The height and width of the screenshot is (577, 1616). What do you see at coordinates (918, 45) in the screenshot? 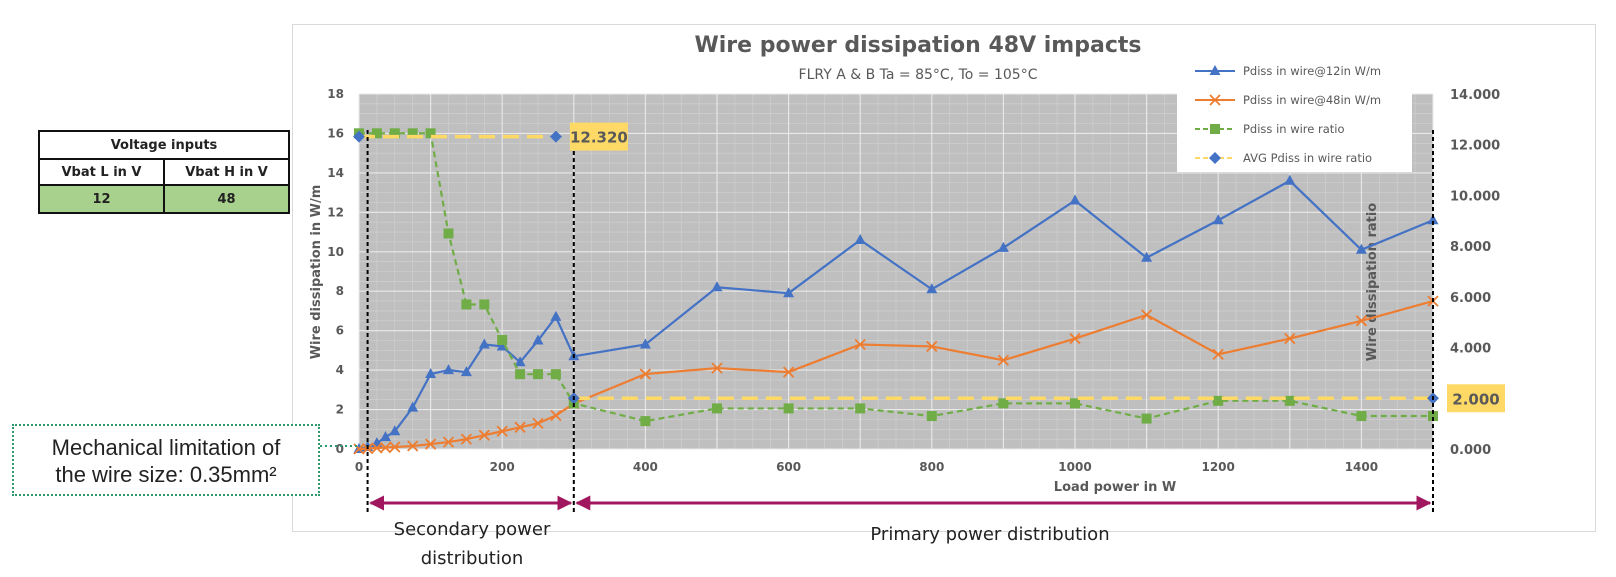
I see `chart-title: Wire power dissipation 48V impacts` at bounding box center [918, 45].